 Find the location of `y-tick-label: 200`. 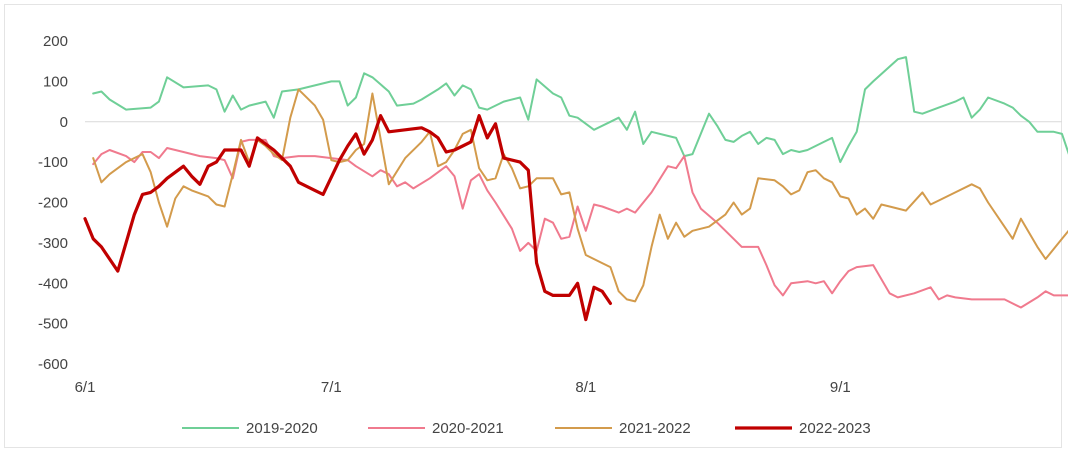

y-tick-label: 200 is located at coordinates (55, 41).